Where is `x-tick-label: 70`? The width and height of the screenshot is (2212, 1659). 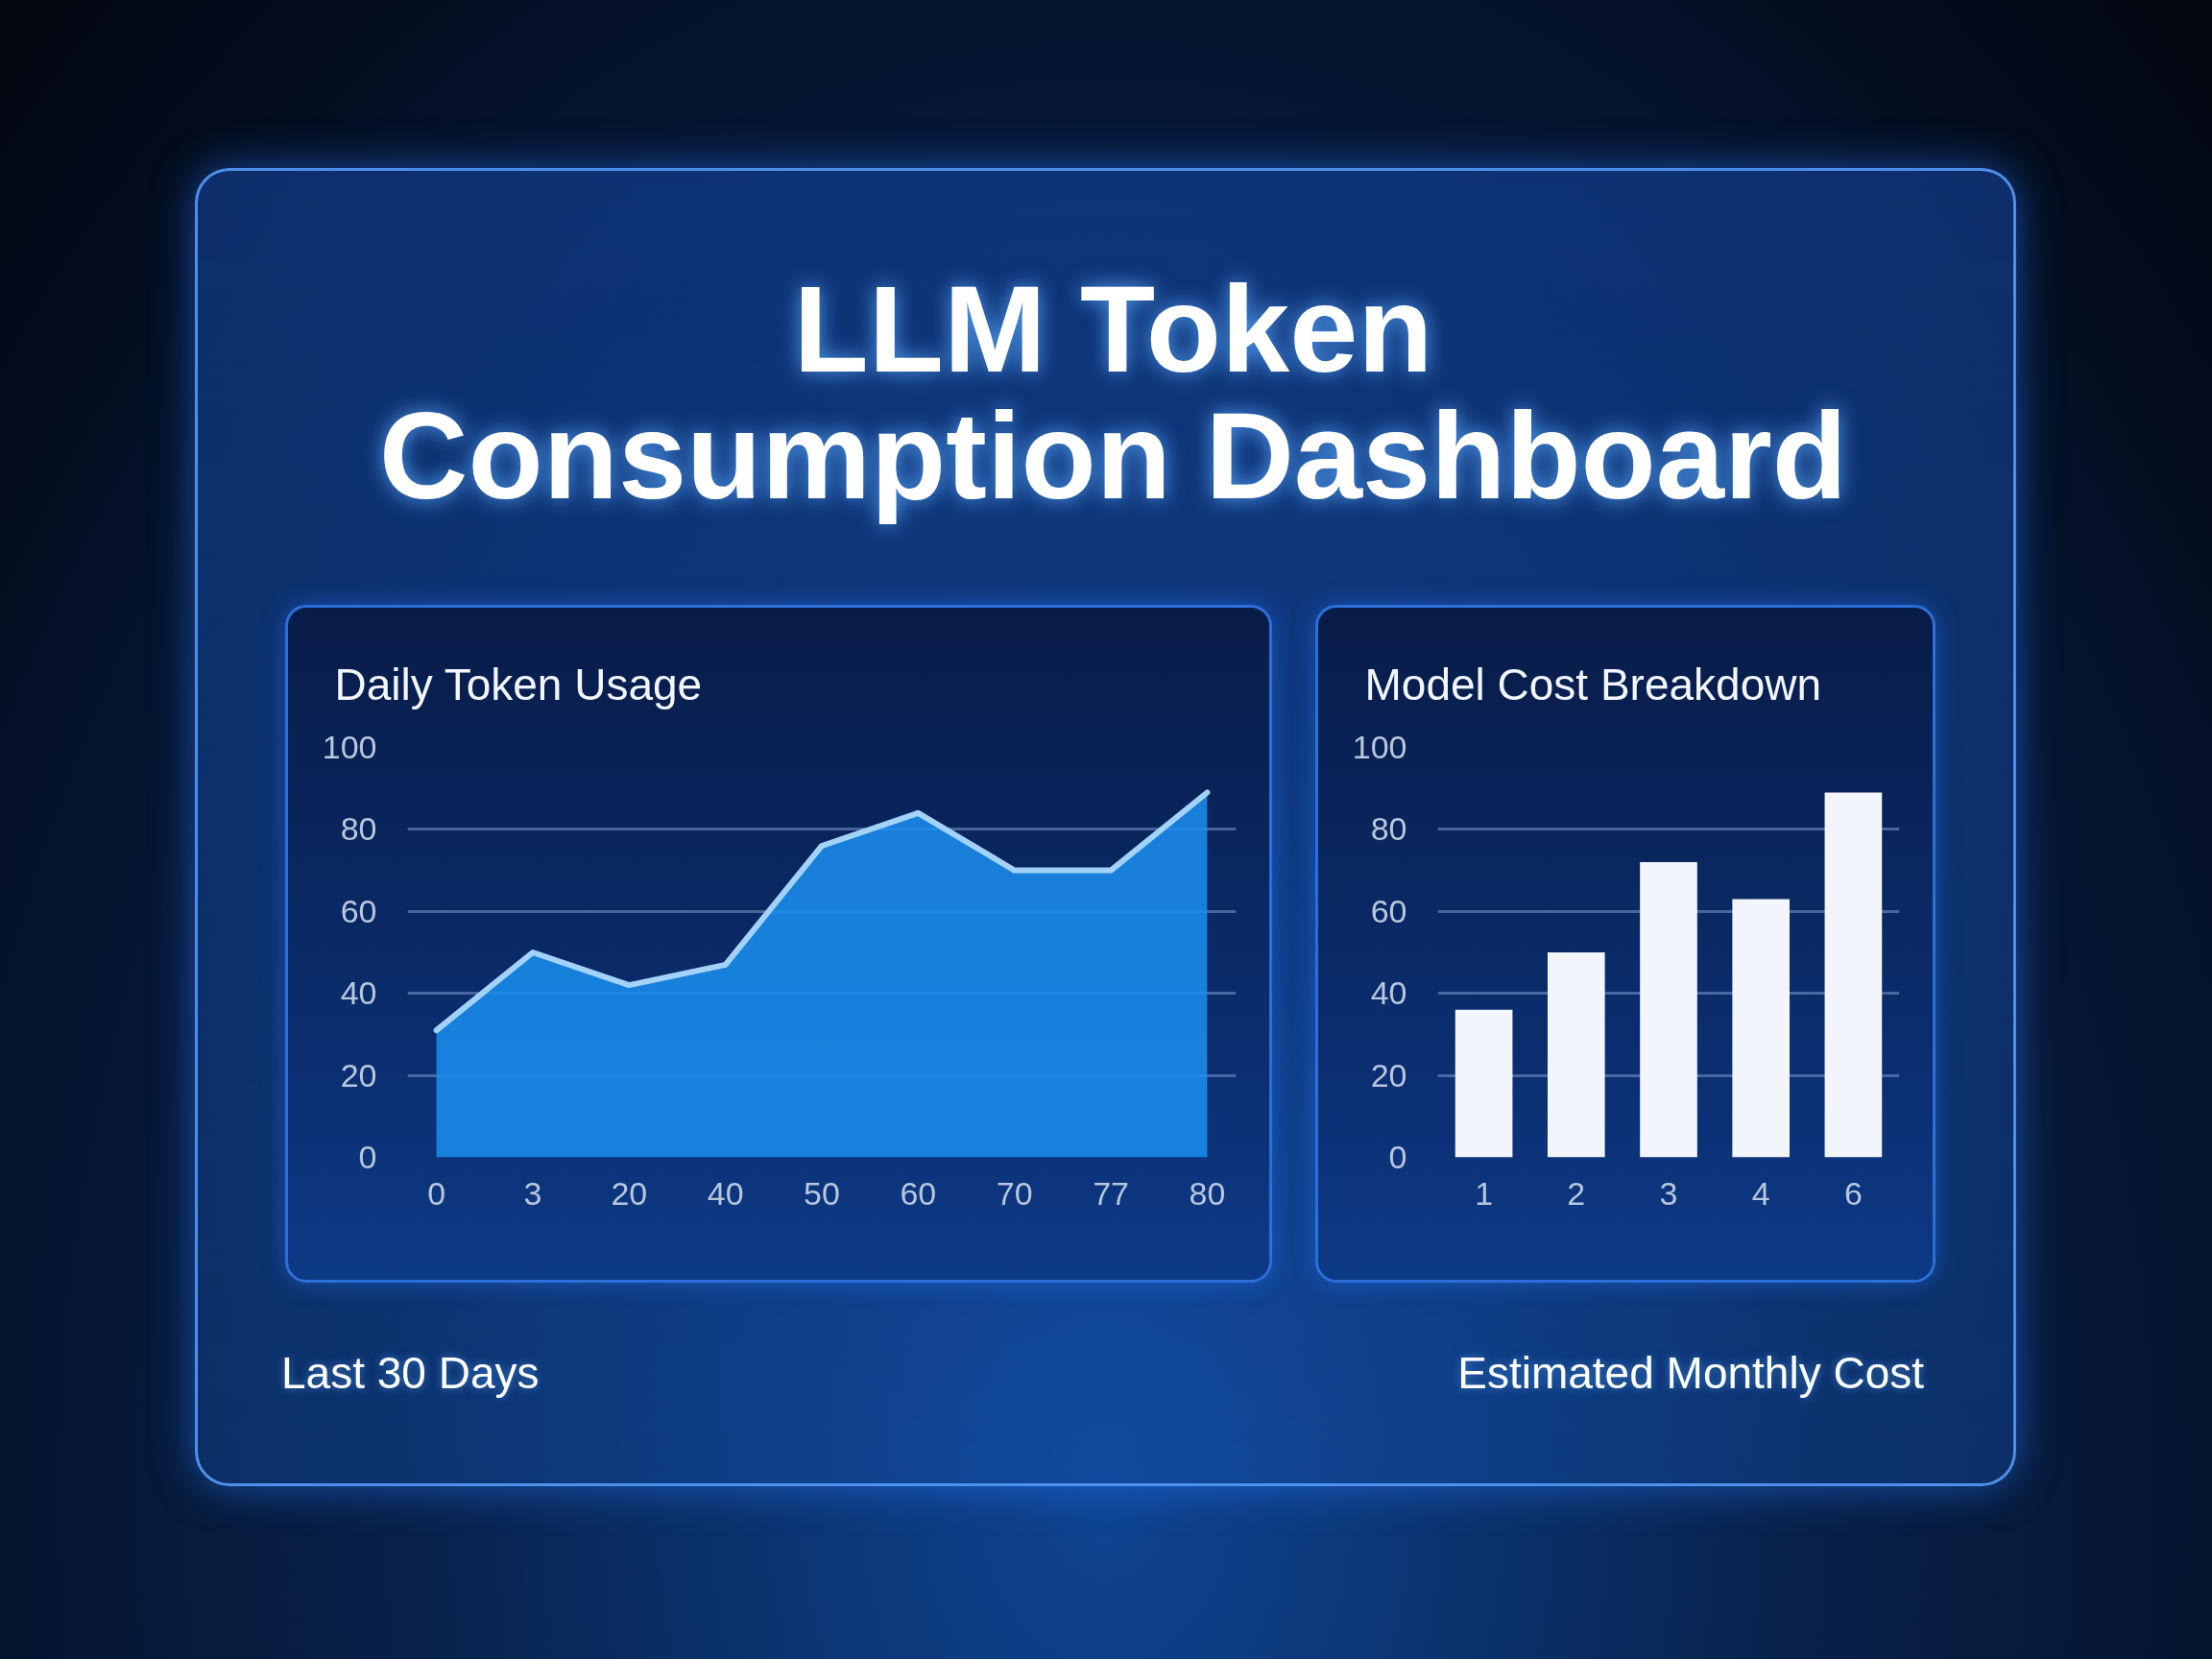 x-tick-label: 70 is located at coordinates (1015, 1193).